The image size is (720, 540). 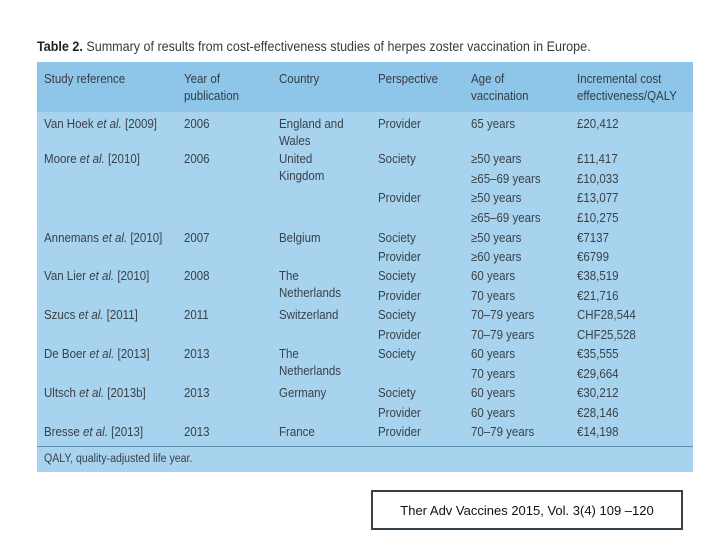 What do you see at coordinates (493, 374) in the screenshot?
I see `age-de-boer-2: 70 years` at bounding box center [493, 374].